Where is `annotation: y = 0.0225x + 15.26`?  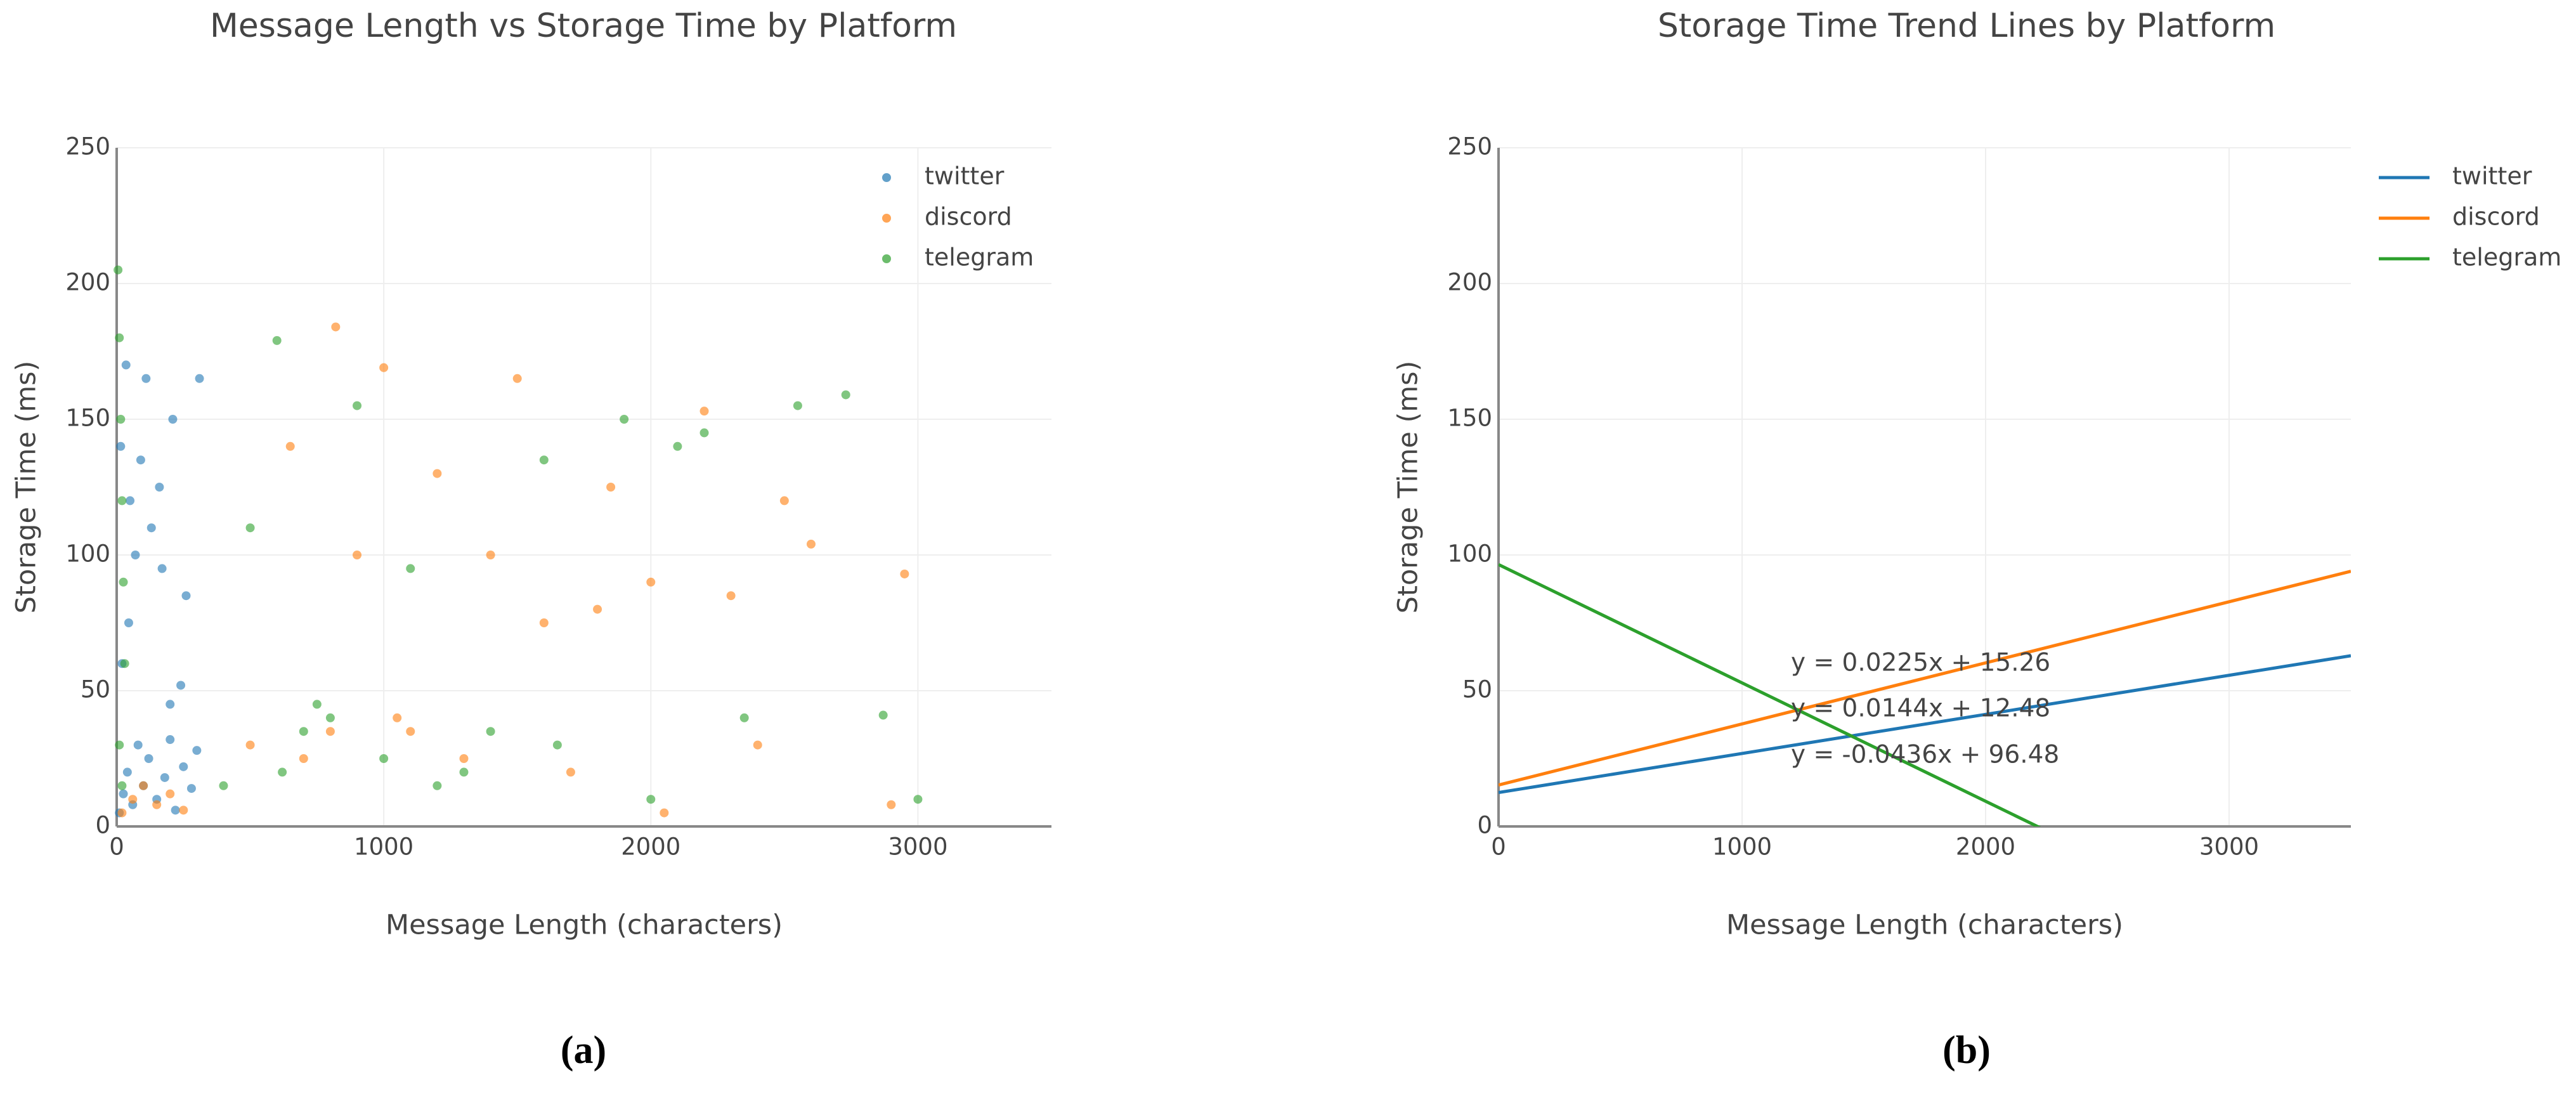
annotation: y = 0.0225x + 15.26 is located at coordinates (1921, 663).